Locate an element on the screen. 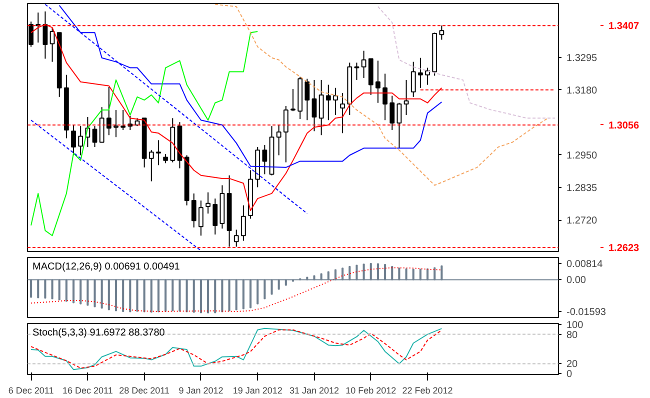 This screenshot has width=650, height=398. y-tick-label: 0.00 is located at coordinates (576, 280).